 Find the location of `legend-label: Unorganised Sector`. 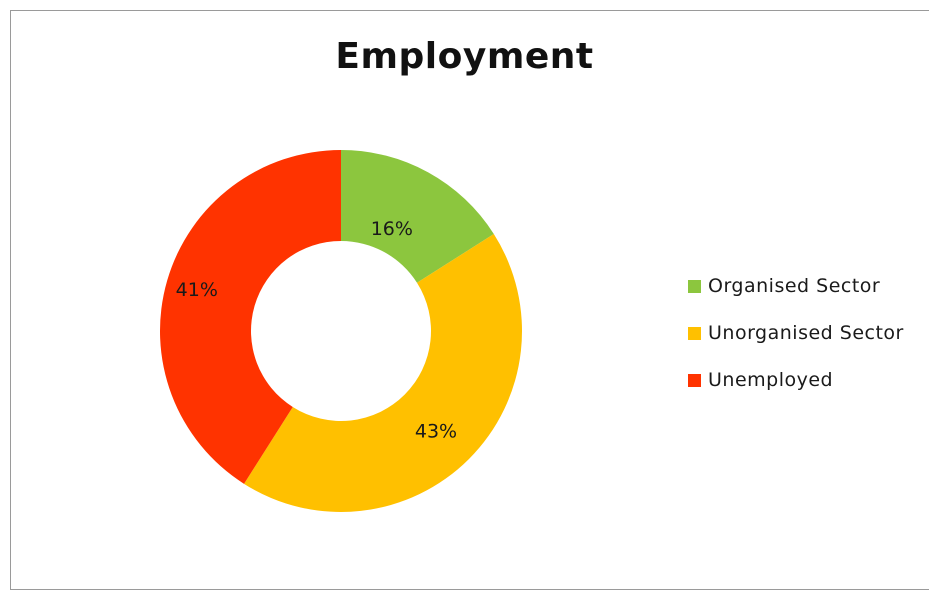

legend-label: Unorganised Sector is located at coordinates (806, 333).